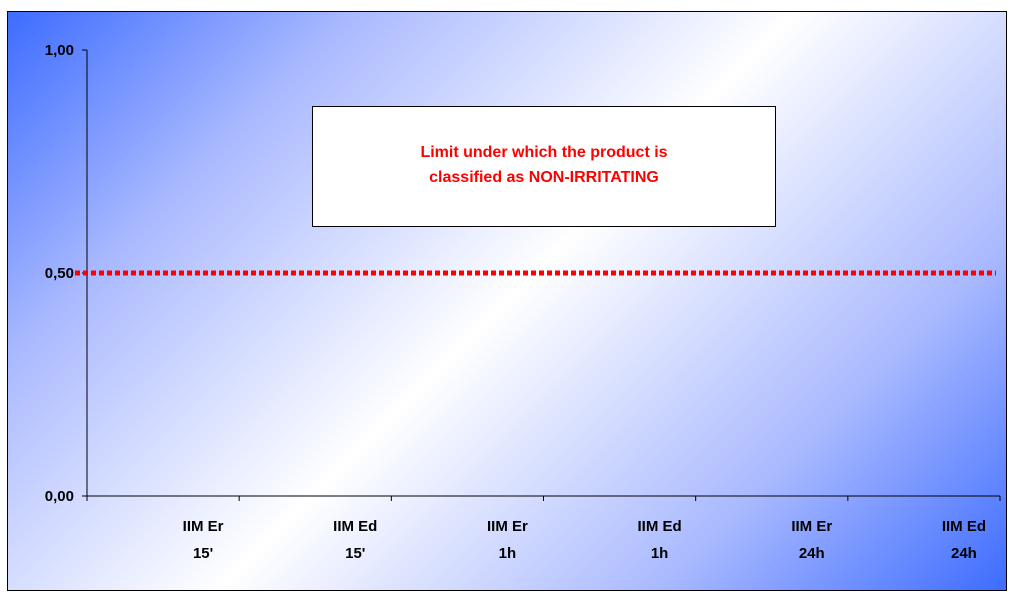 Image resolution: width=1015 pixels, height=601 pixels. Describe the element at coordinates (59, 273) in the screenshot. I see `y-tick-label: 0,50` at that location.